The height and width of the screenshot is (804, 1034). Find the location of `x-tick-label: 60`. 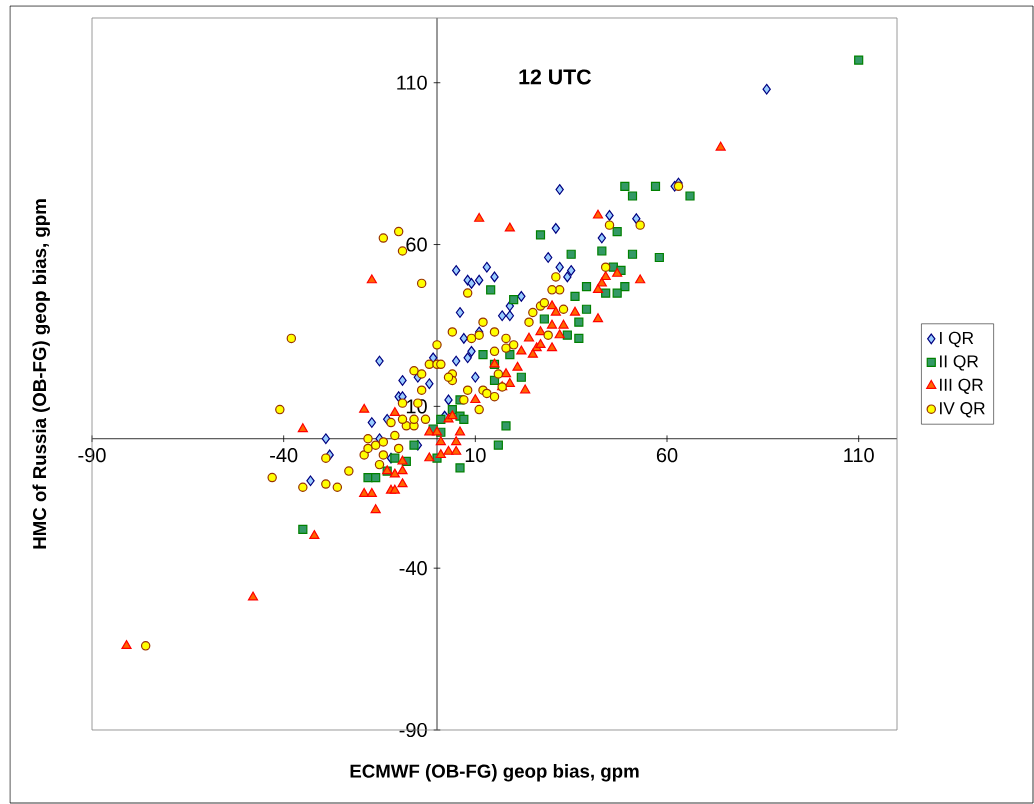

x-tick-label: 60 is located at coordinates (667, 455).